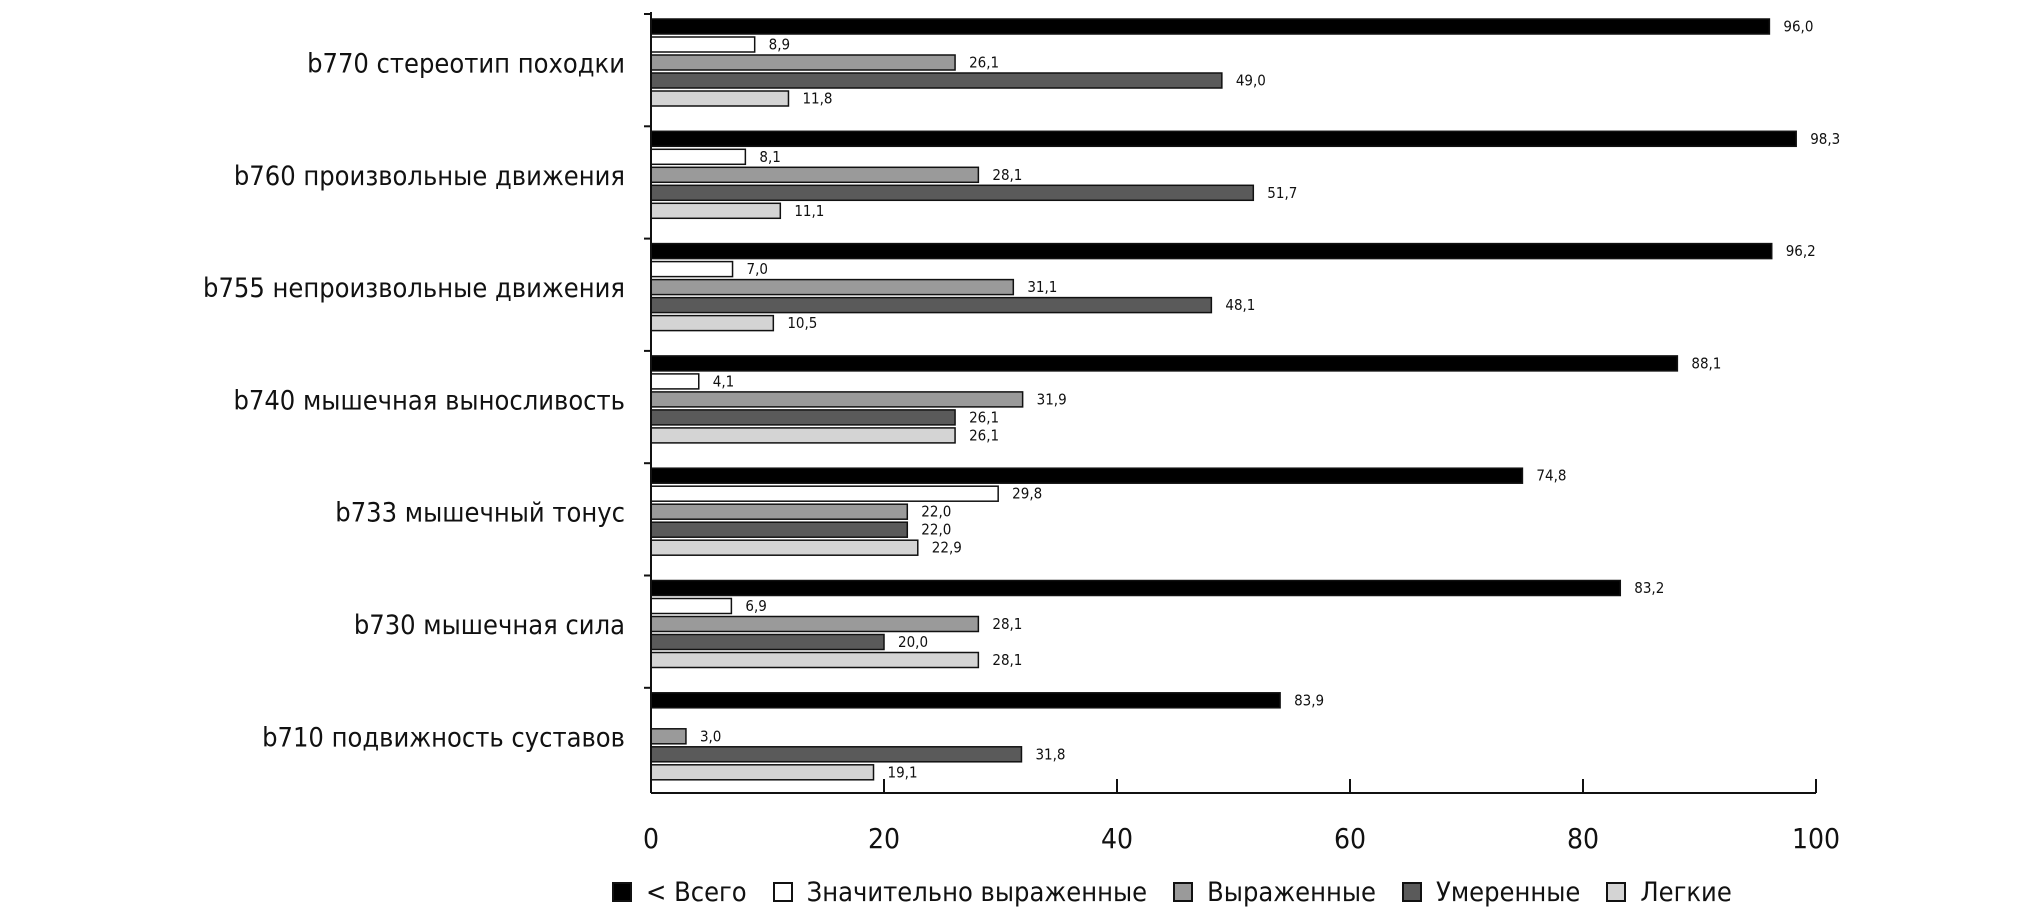 Image resolution: width=2020 pixels, height=915 pixels. I want to click on data-label: 31,8, so click(1050, 754).